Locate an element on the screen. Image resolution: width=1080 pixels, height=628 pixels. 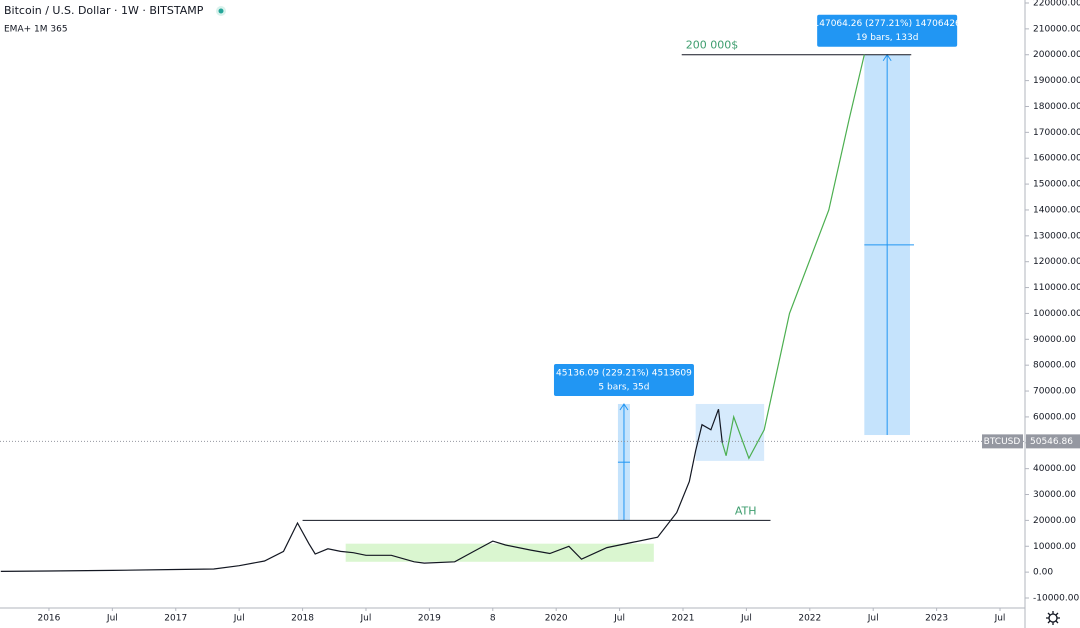
settings-icon is located at coordinates (1053, 618).